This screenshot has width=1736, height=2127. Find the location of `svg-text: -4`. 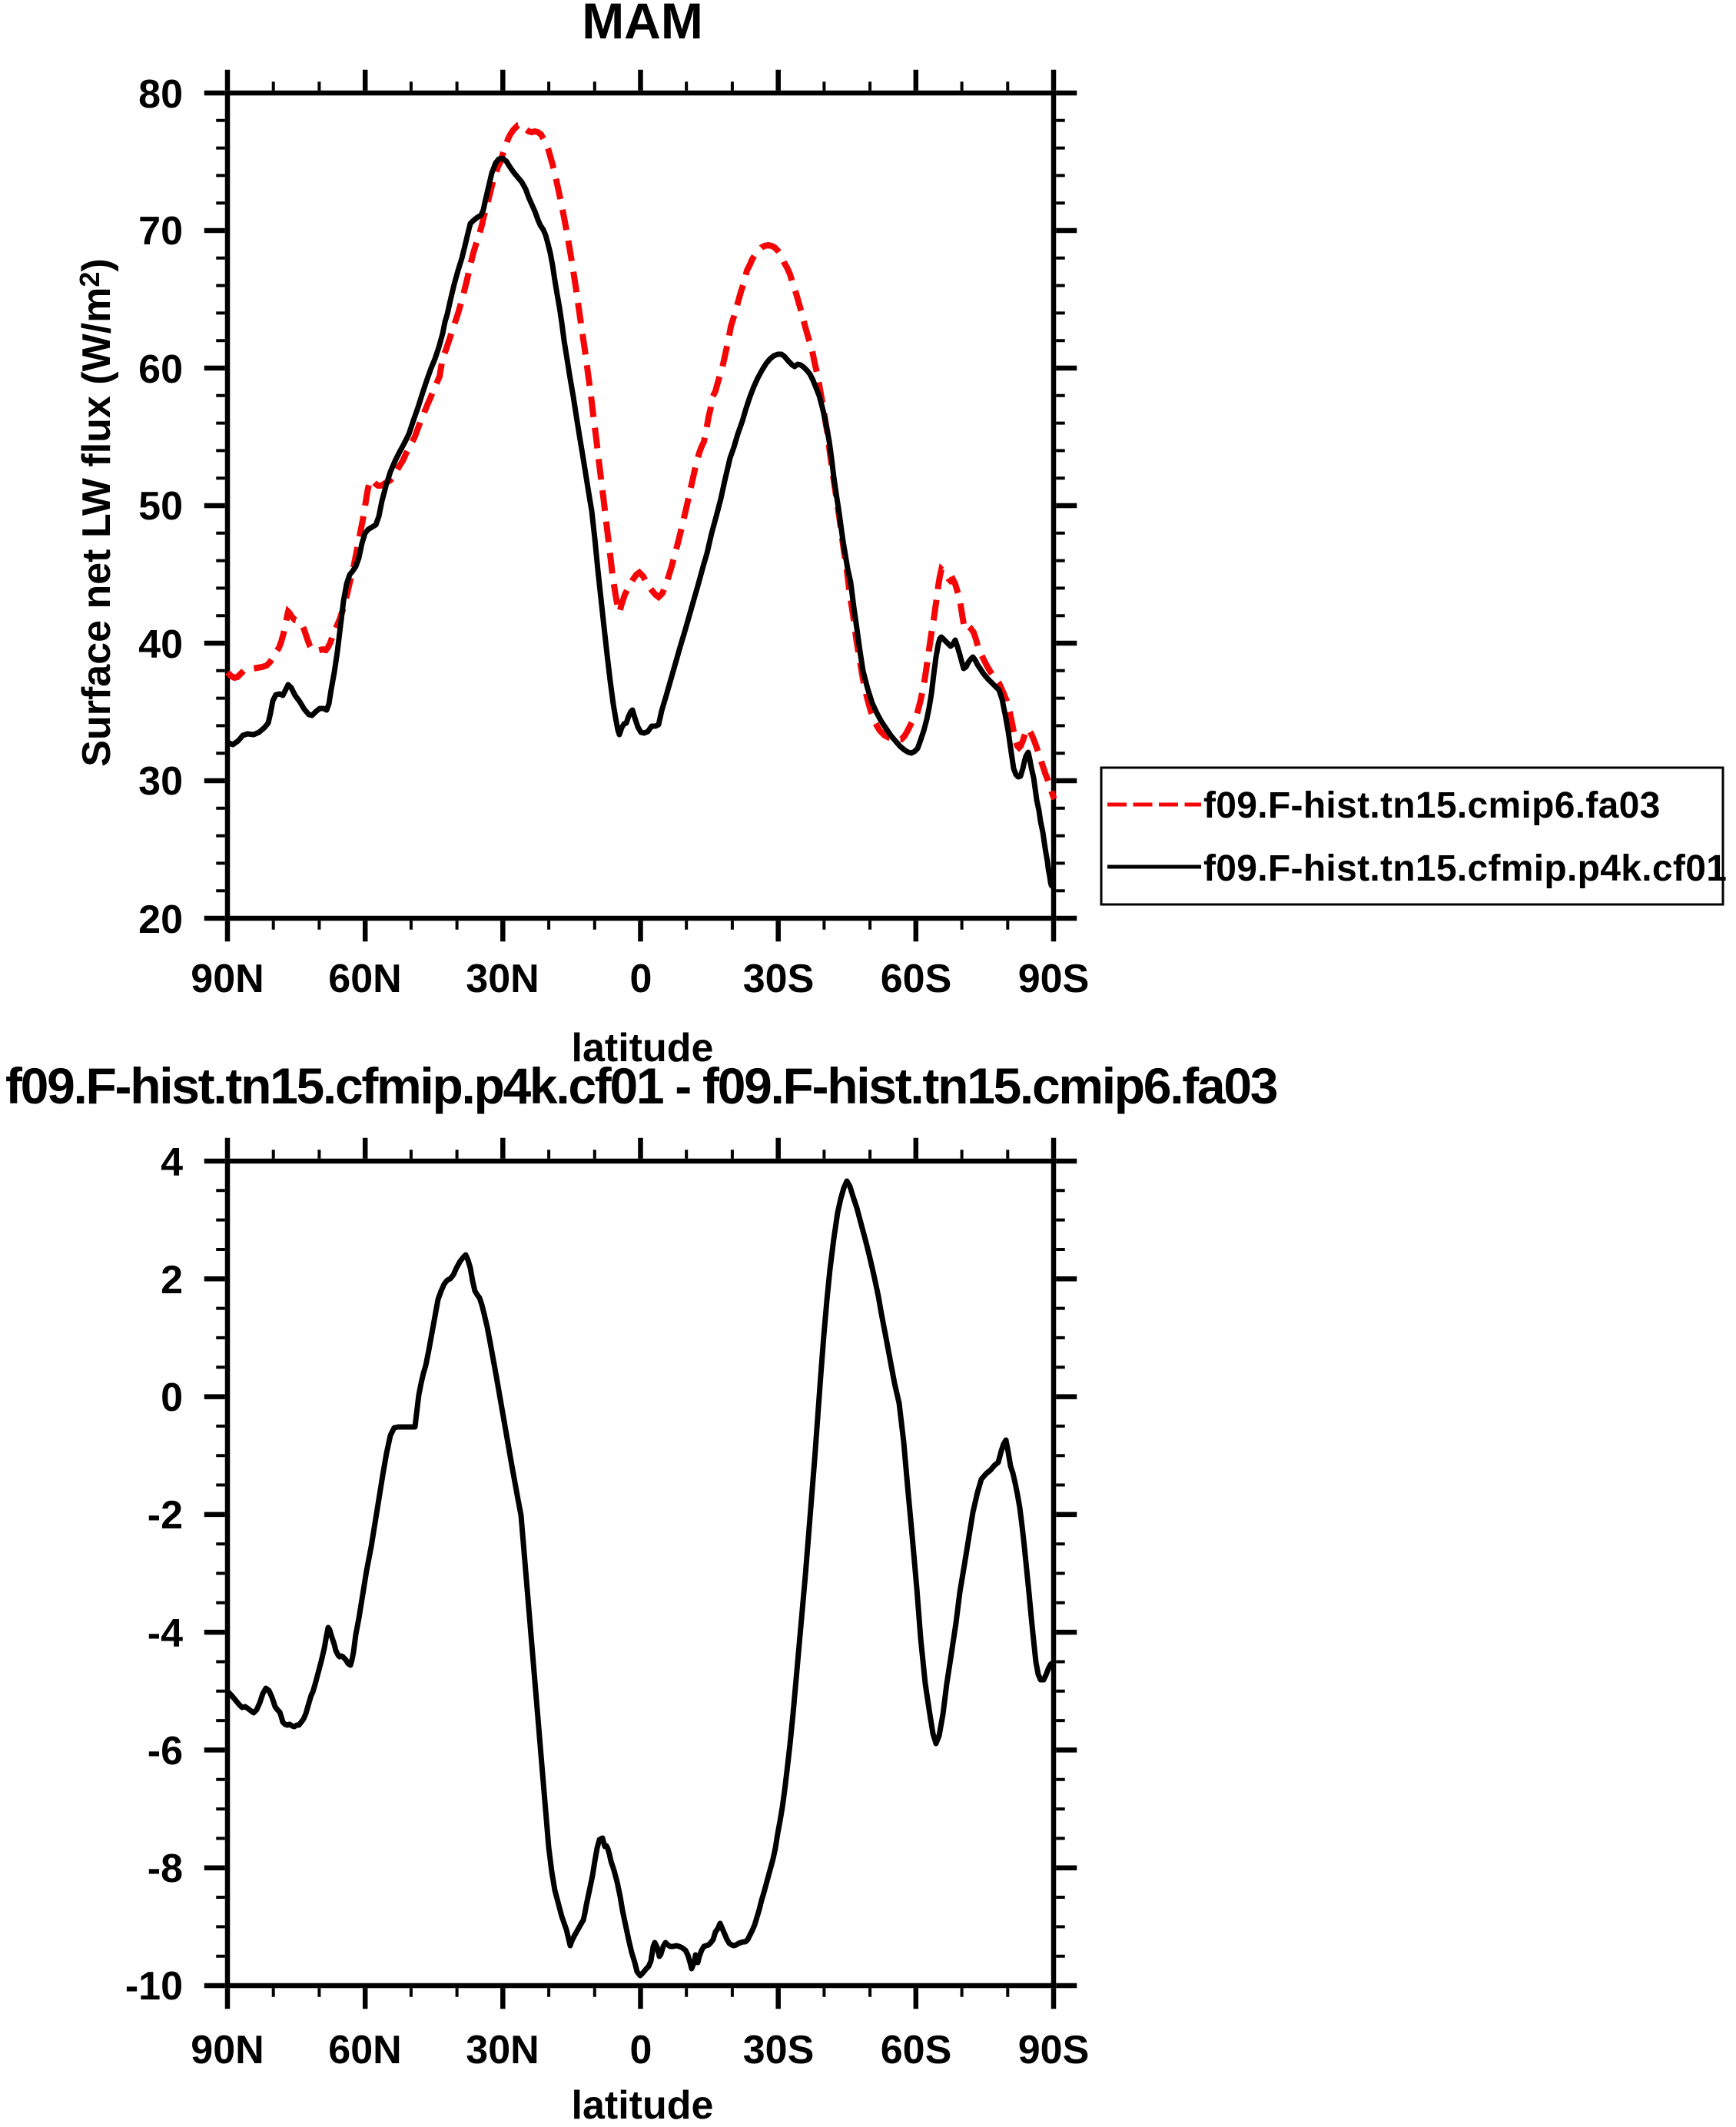

svg-text: -4 is located at coordinates (165, 1633).